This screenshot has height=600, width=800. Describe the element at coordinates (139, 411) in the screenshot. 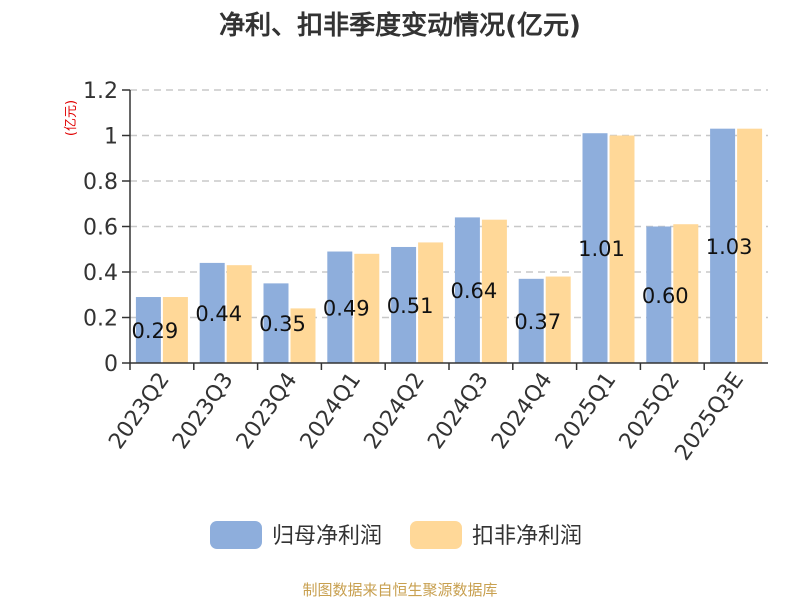

I see `x-tick-label: 2023Q2` at that location.